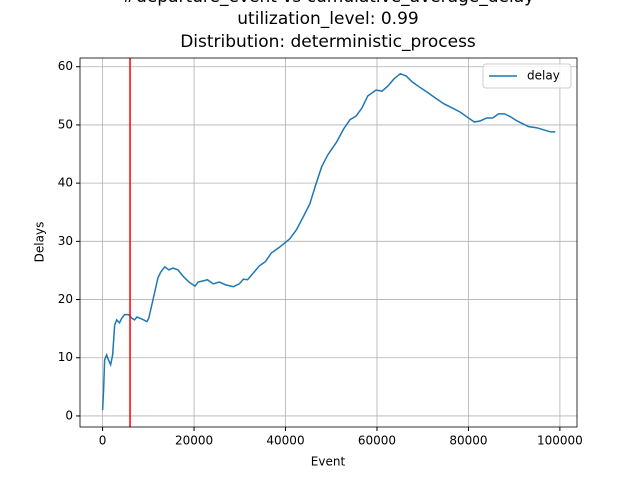 The image size is (640, 480). What do you see at coordinates (328, 462) in the screenshot?
I see `x-axis-label: Event` at bounding box center [328, 462].